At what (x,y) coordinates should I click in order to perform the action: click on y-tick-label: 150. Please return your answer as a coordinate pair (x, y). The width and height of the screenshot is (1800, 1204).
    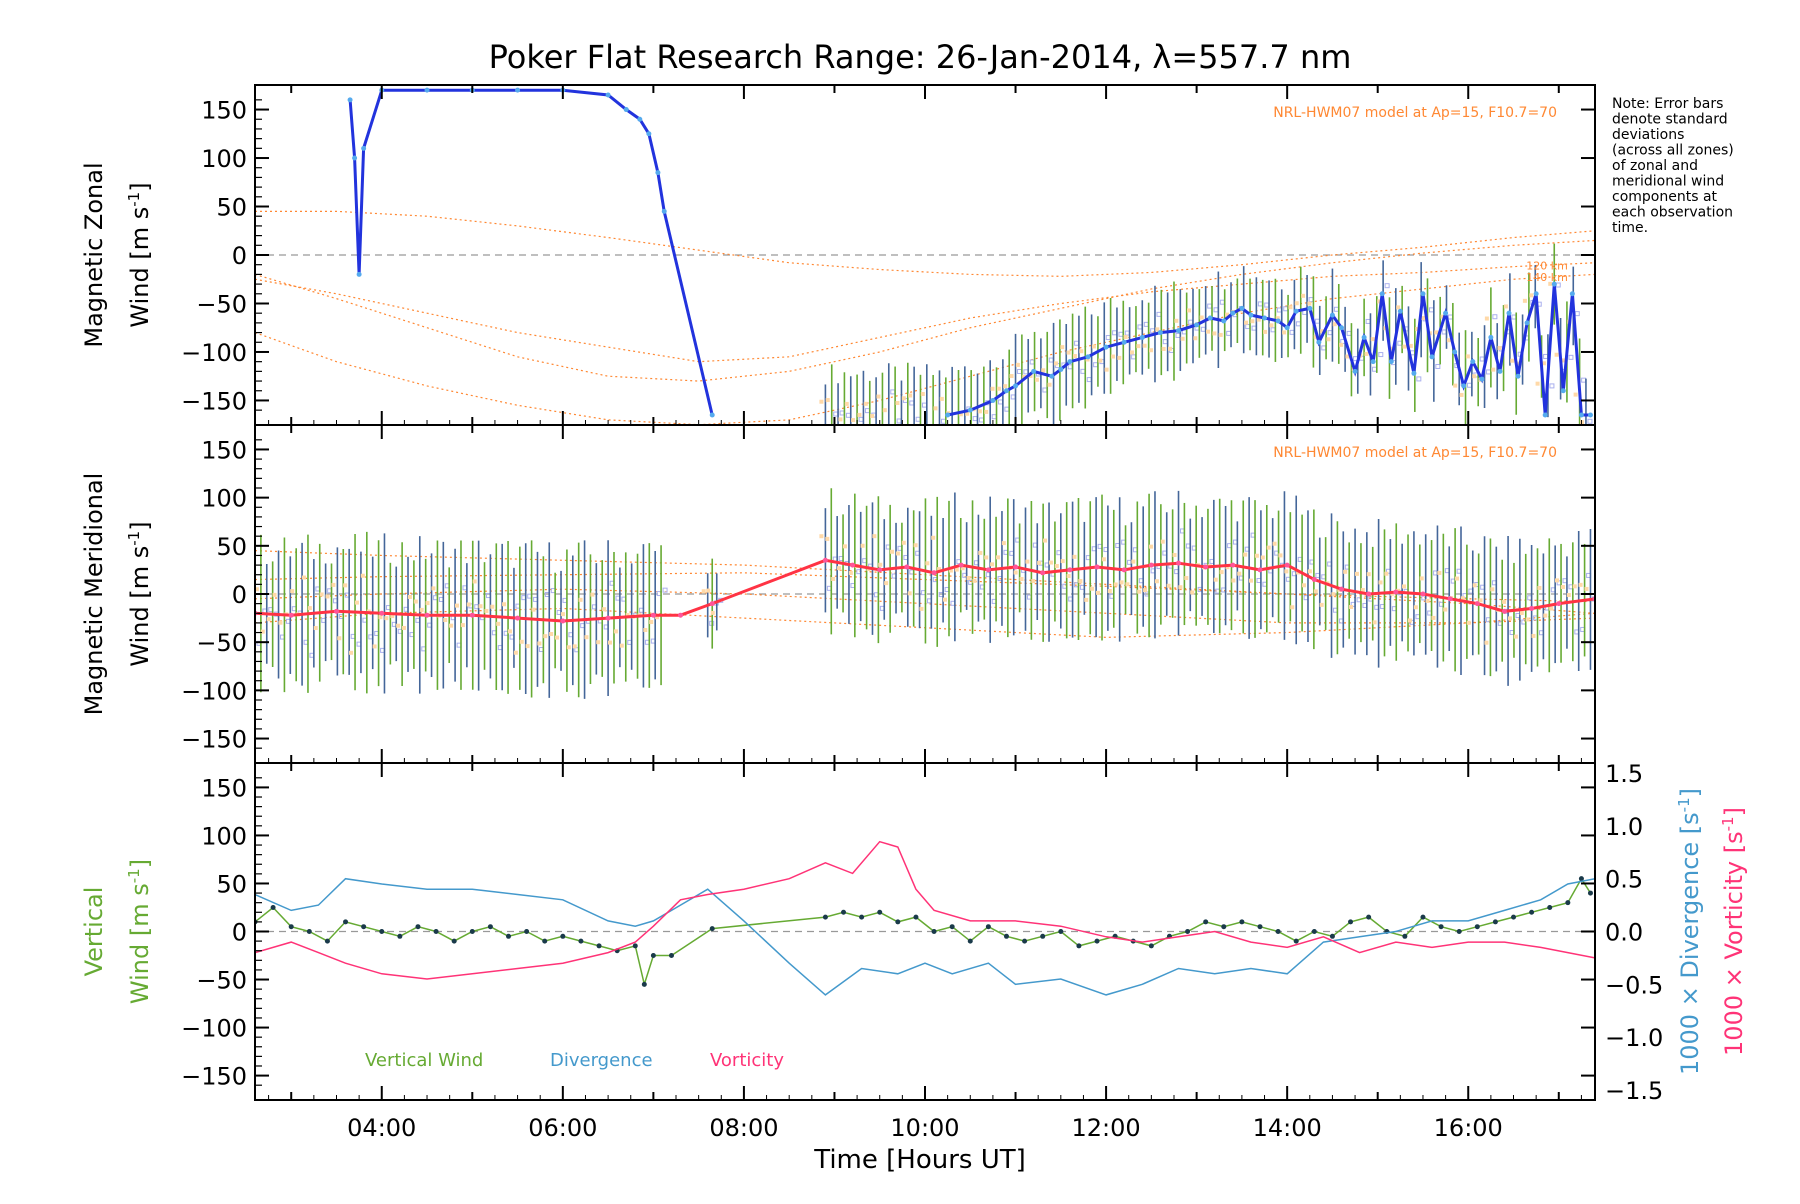
    Looking at the image, I should click on (224, 111).